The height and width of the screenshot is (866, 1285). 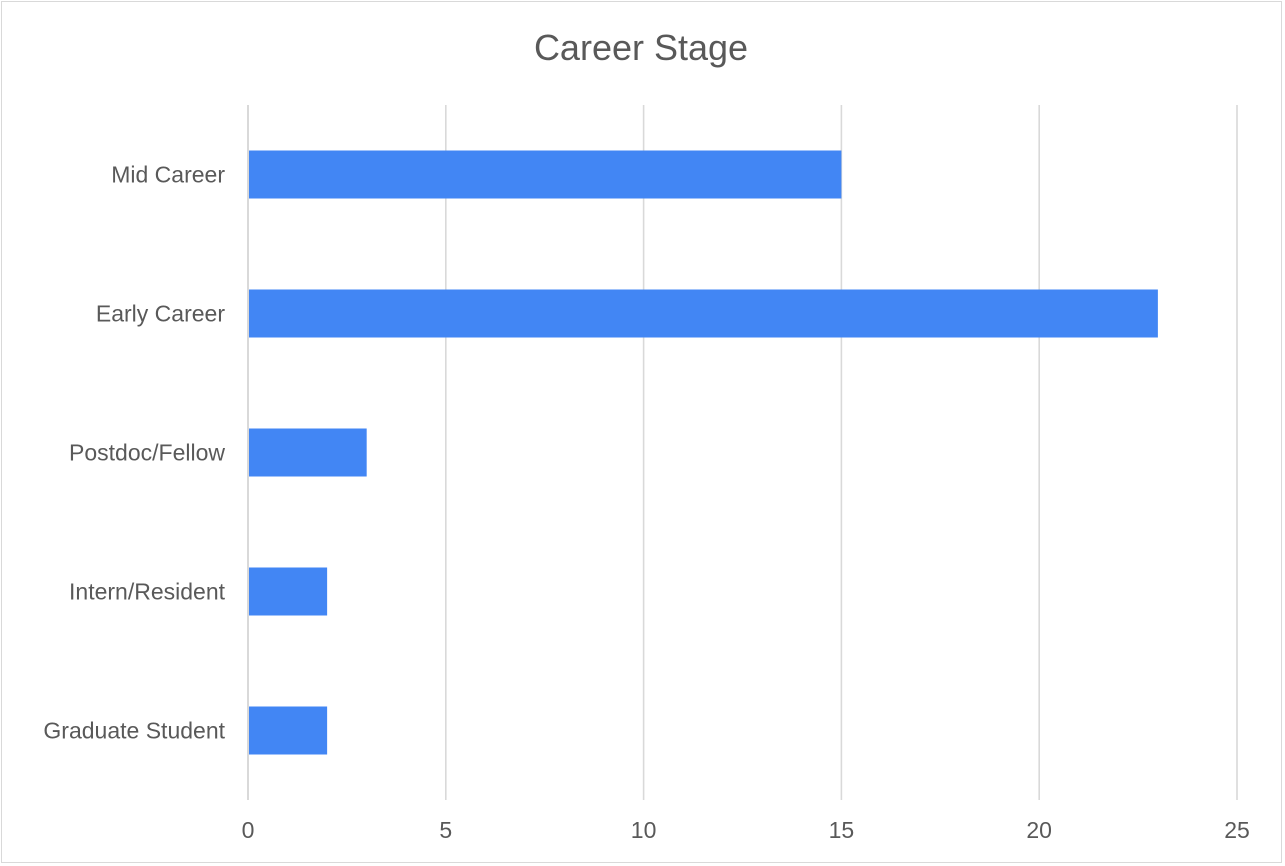 I want to click on category-label: Graduate Student, so click(x=134, y=731).